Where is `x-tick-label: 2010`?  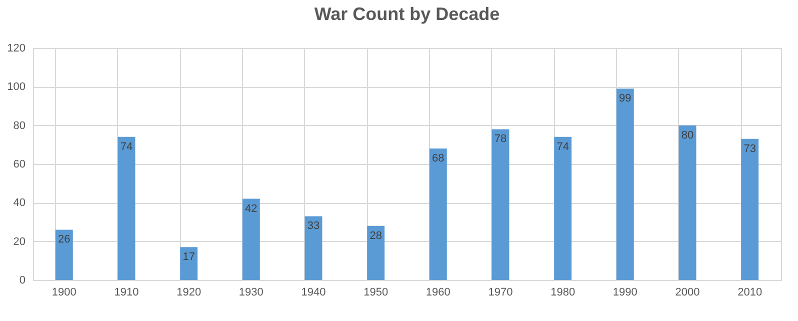
x-tick-label: 2010 is located at coordinates (750, 292).